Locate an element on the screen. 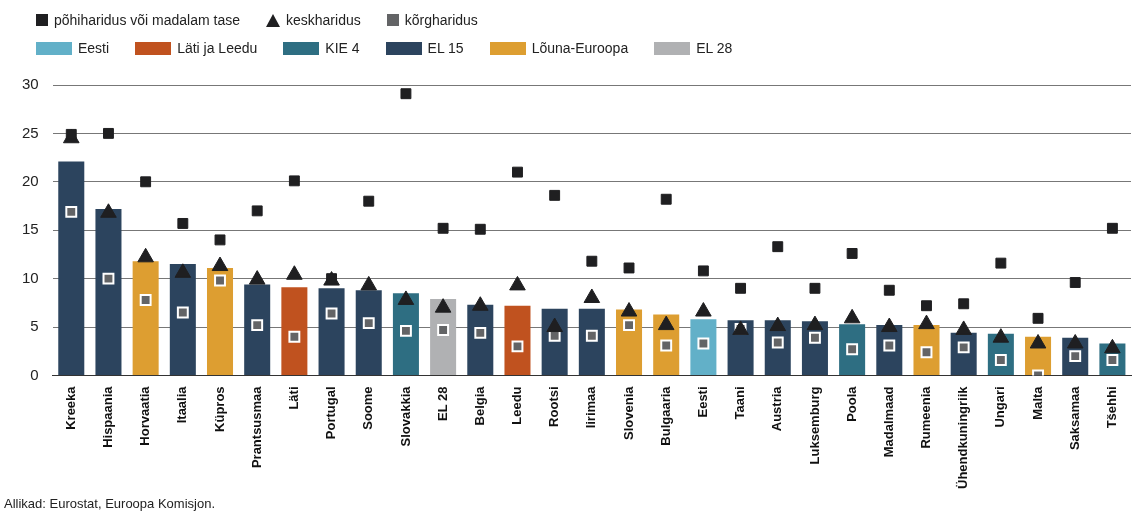 This screenshot has height=513, width=1141. legend-label: EL 28 is located at coordinates (714, 48).